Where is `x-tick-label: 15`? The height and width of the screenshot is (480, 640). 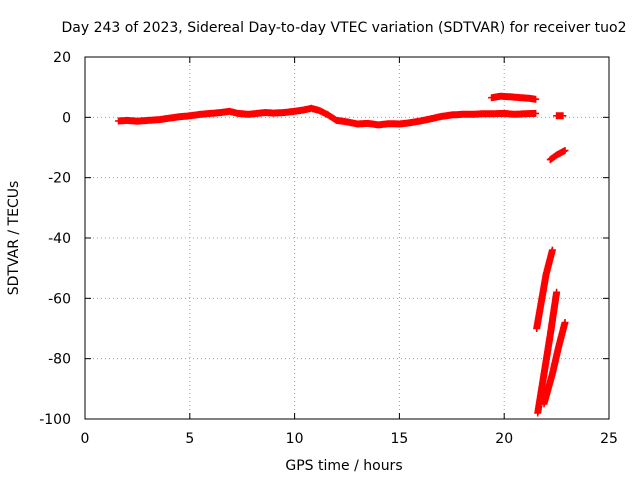 x-tick-label: 15 is located at coordinates (399, 439).